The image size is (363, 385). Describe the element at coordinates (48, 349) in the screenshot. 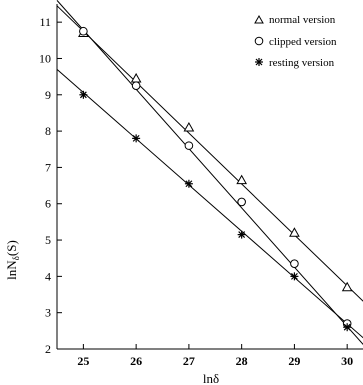

I see `y-tick-label: 2` at that location.